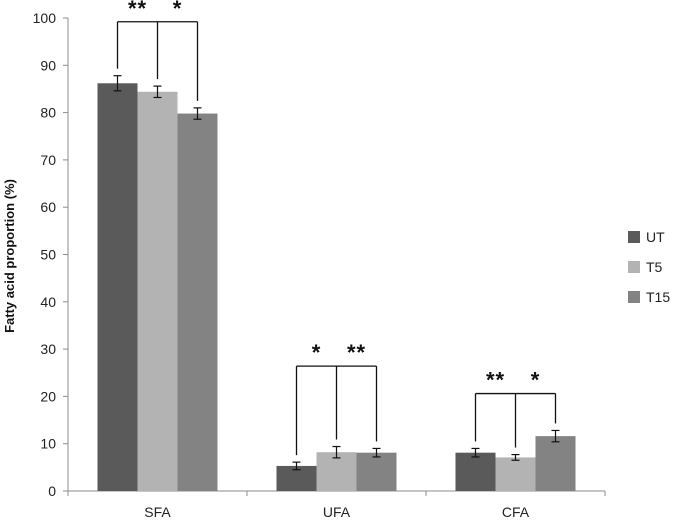 Image resolution: width=675 pixels, height=522 pixels. I want to click on legend-swatch-t15, so click(634, 297).